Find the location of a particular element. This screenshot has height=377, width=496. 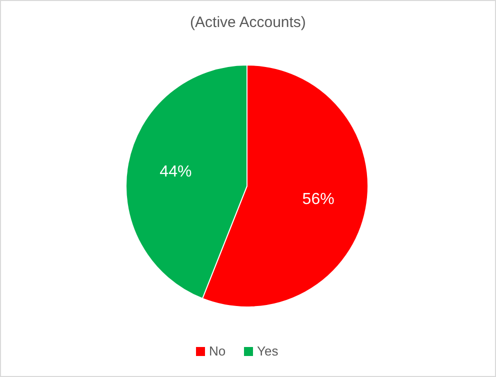

legend-label: No is located at coordinates (217, 350).